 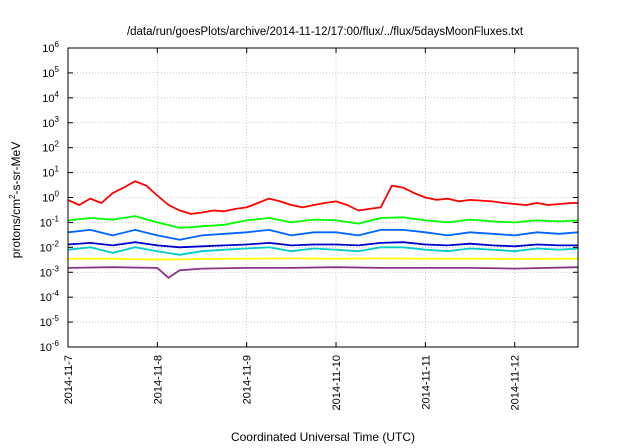 I want to click on y-tick-label-exp: -5, so click(x=56, y=318).